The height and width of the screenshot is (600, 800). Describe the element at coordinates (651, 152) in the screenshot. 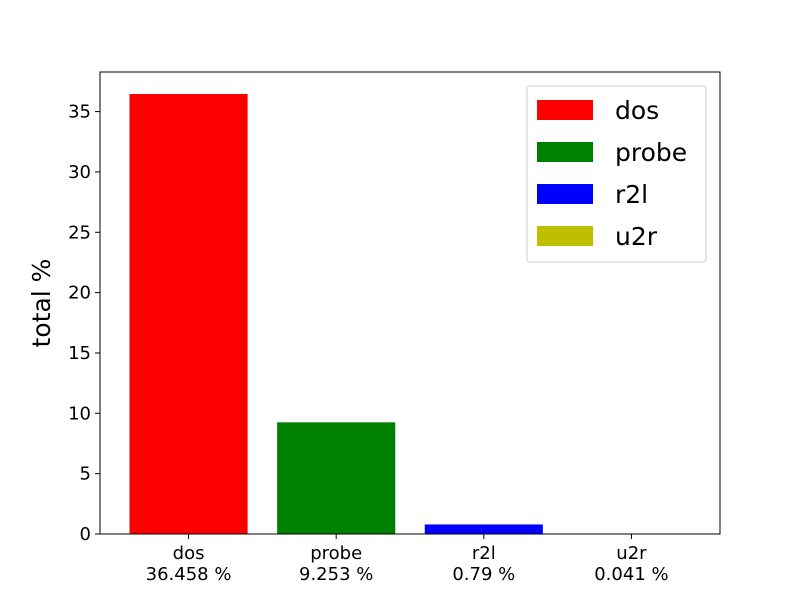

I see `legend-label-probe: probe` at that location.